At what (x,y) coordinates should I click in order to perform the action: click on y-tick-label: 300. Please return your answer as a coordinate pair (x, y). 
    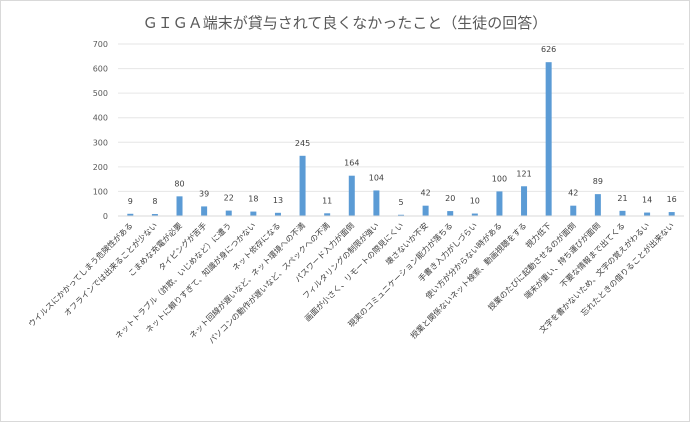
    Looking at the image, I should click on (100, 142).